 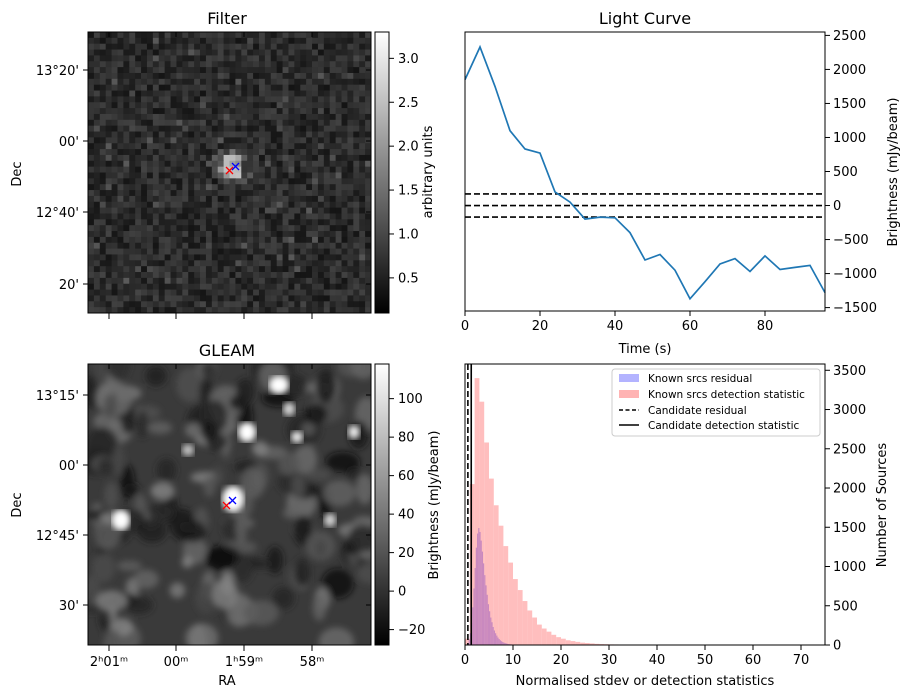 I want to click on lightcurve-ylabel: Brightness (mJy/beam), so click(x=893, y=172).